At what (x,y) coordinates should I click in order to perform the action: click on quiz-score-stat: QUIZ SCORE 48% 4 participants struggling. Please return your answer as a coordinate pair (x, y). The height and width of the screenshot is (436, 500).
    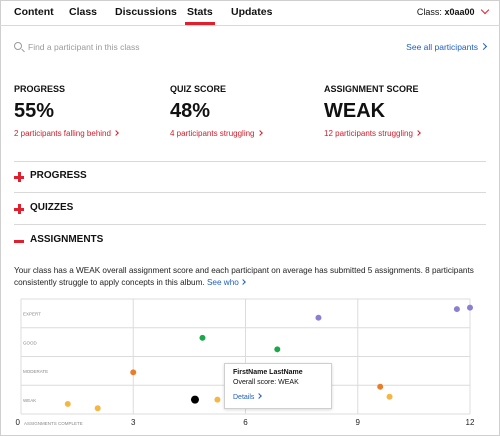
    Looking at the image, I should click on (216, 111).